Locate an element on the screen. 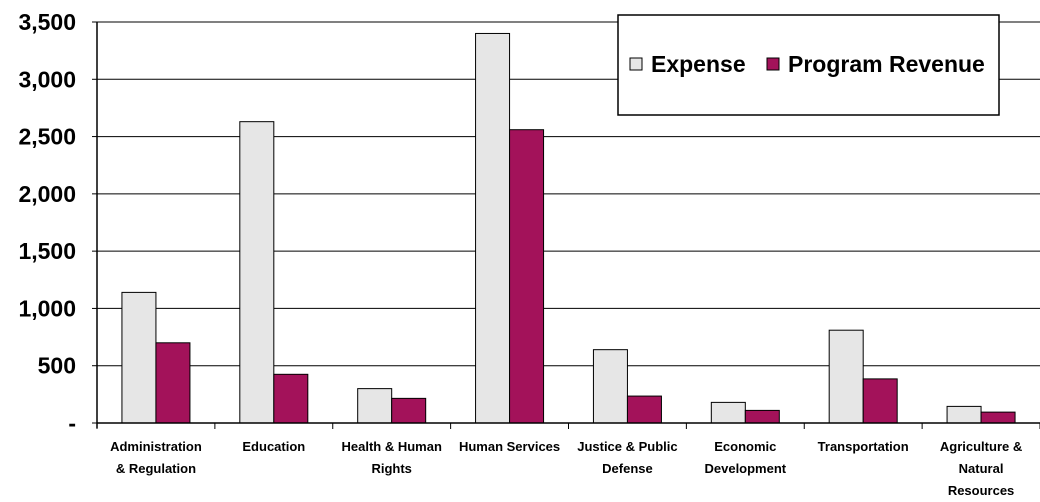 The width and height of the screenshot is (1040, 502). y-tick-label: 500 is located at coordinates (57, 366).